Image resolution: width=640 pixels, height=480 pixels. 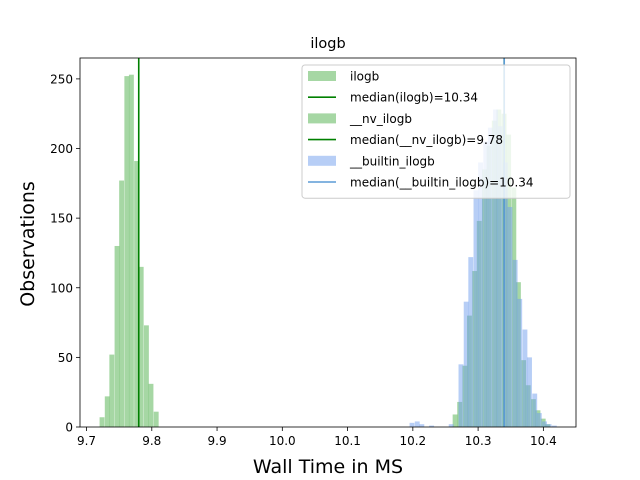 I want to click on y-tick-label-3: 150, so click(x=61, y=219).